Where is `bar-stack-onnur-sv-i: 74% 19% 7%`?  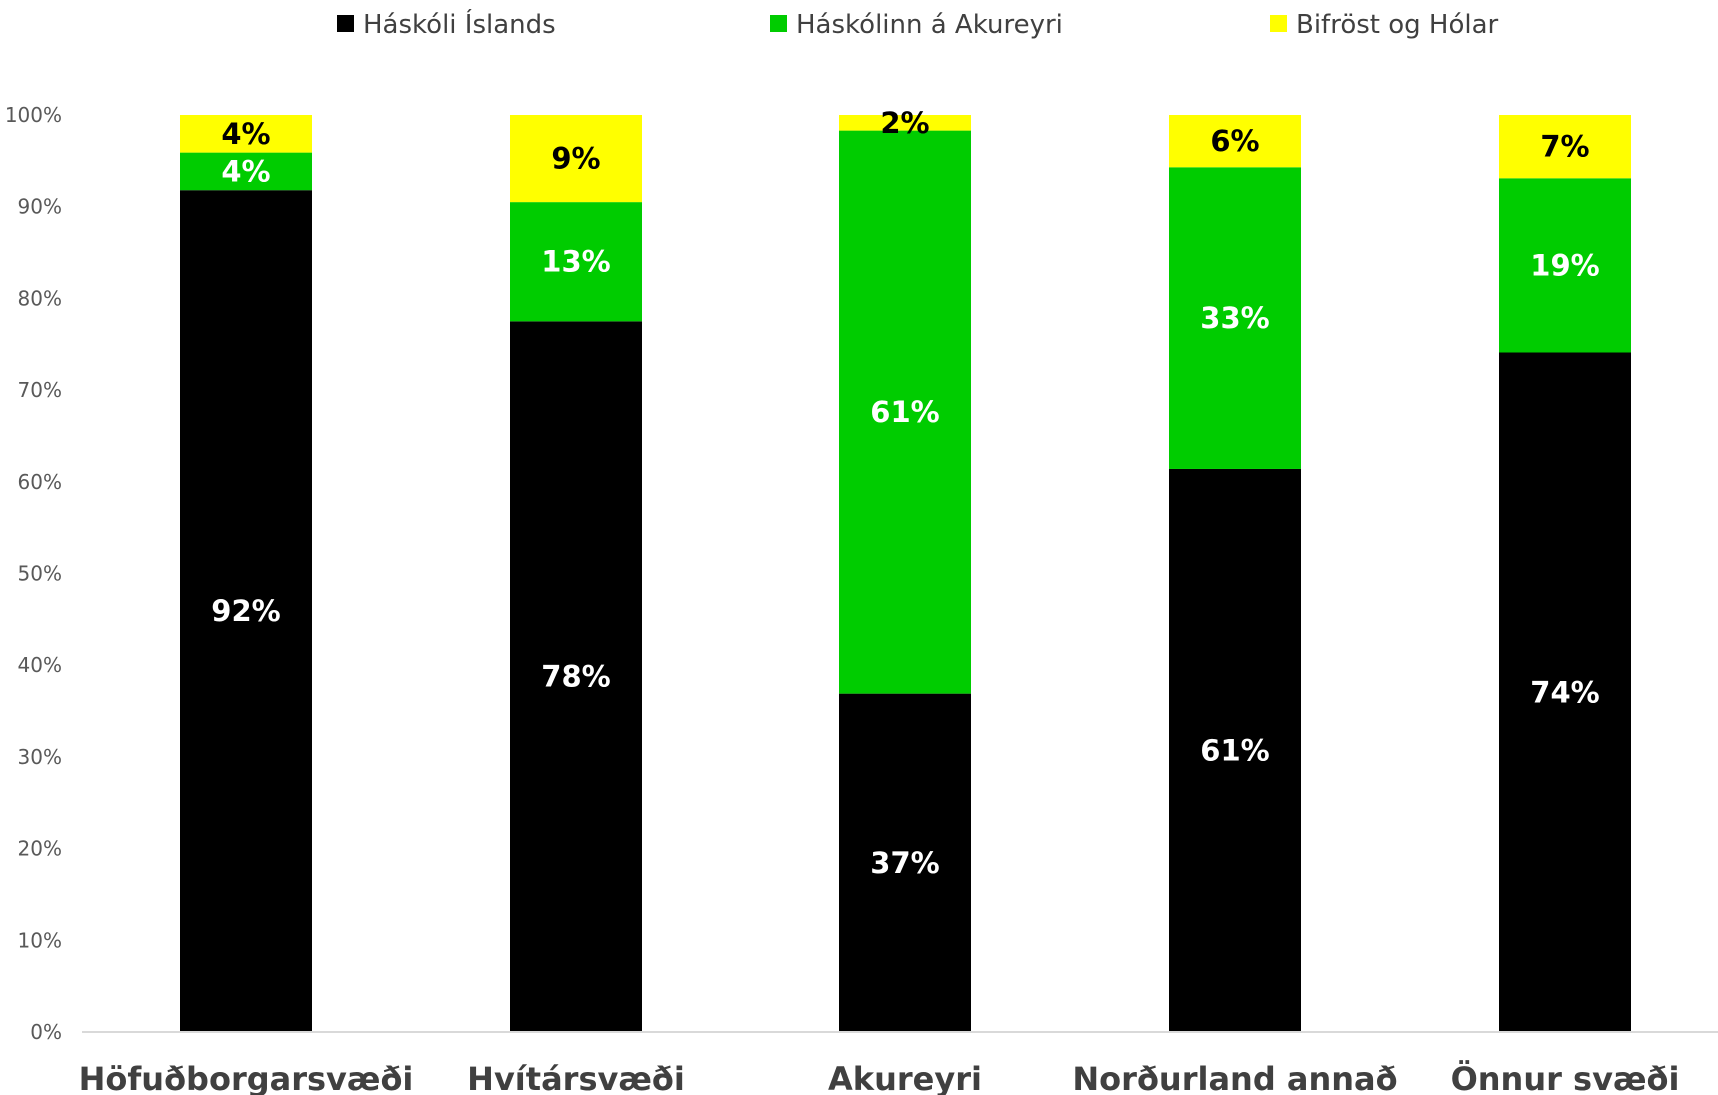 bar-stack-onnur-sv-i: 74% 19% 7% is located at coordinates (1565, 573).